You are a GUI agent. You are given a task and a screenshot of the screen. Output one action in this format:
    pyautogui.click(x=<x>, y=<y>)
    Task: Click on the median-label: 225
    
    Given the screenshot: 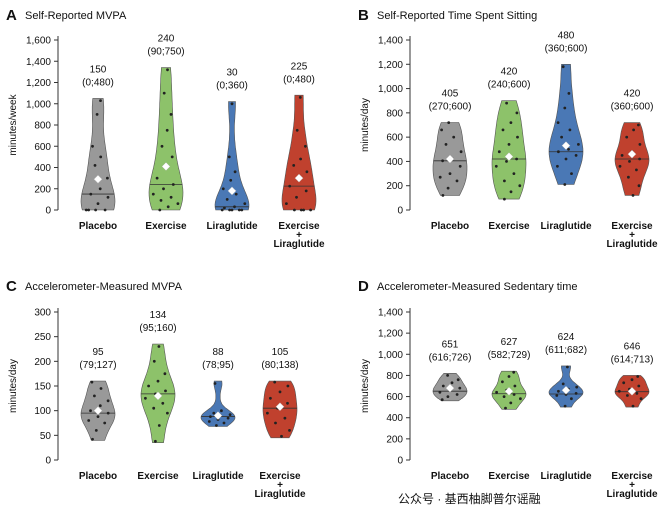 What is the action you would take?
    pyautogui.click(x=299, y=66)
    